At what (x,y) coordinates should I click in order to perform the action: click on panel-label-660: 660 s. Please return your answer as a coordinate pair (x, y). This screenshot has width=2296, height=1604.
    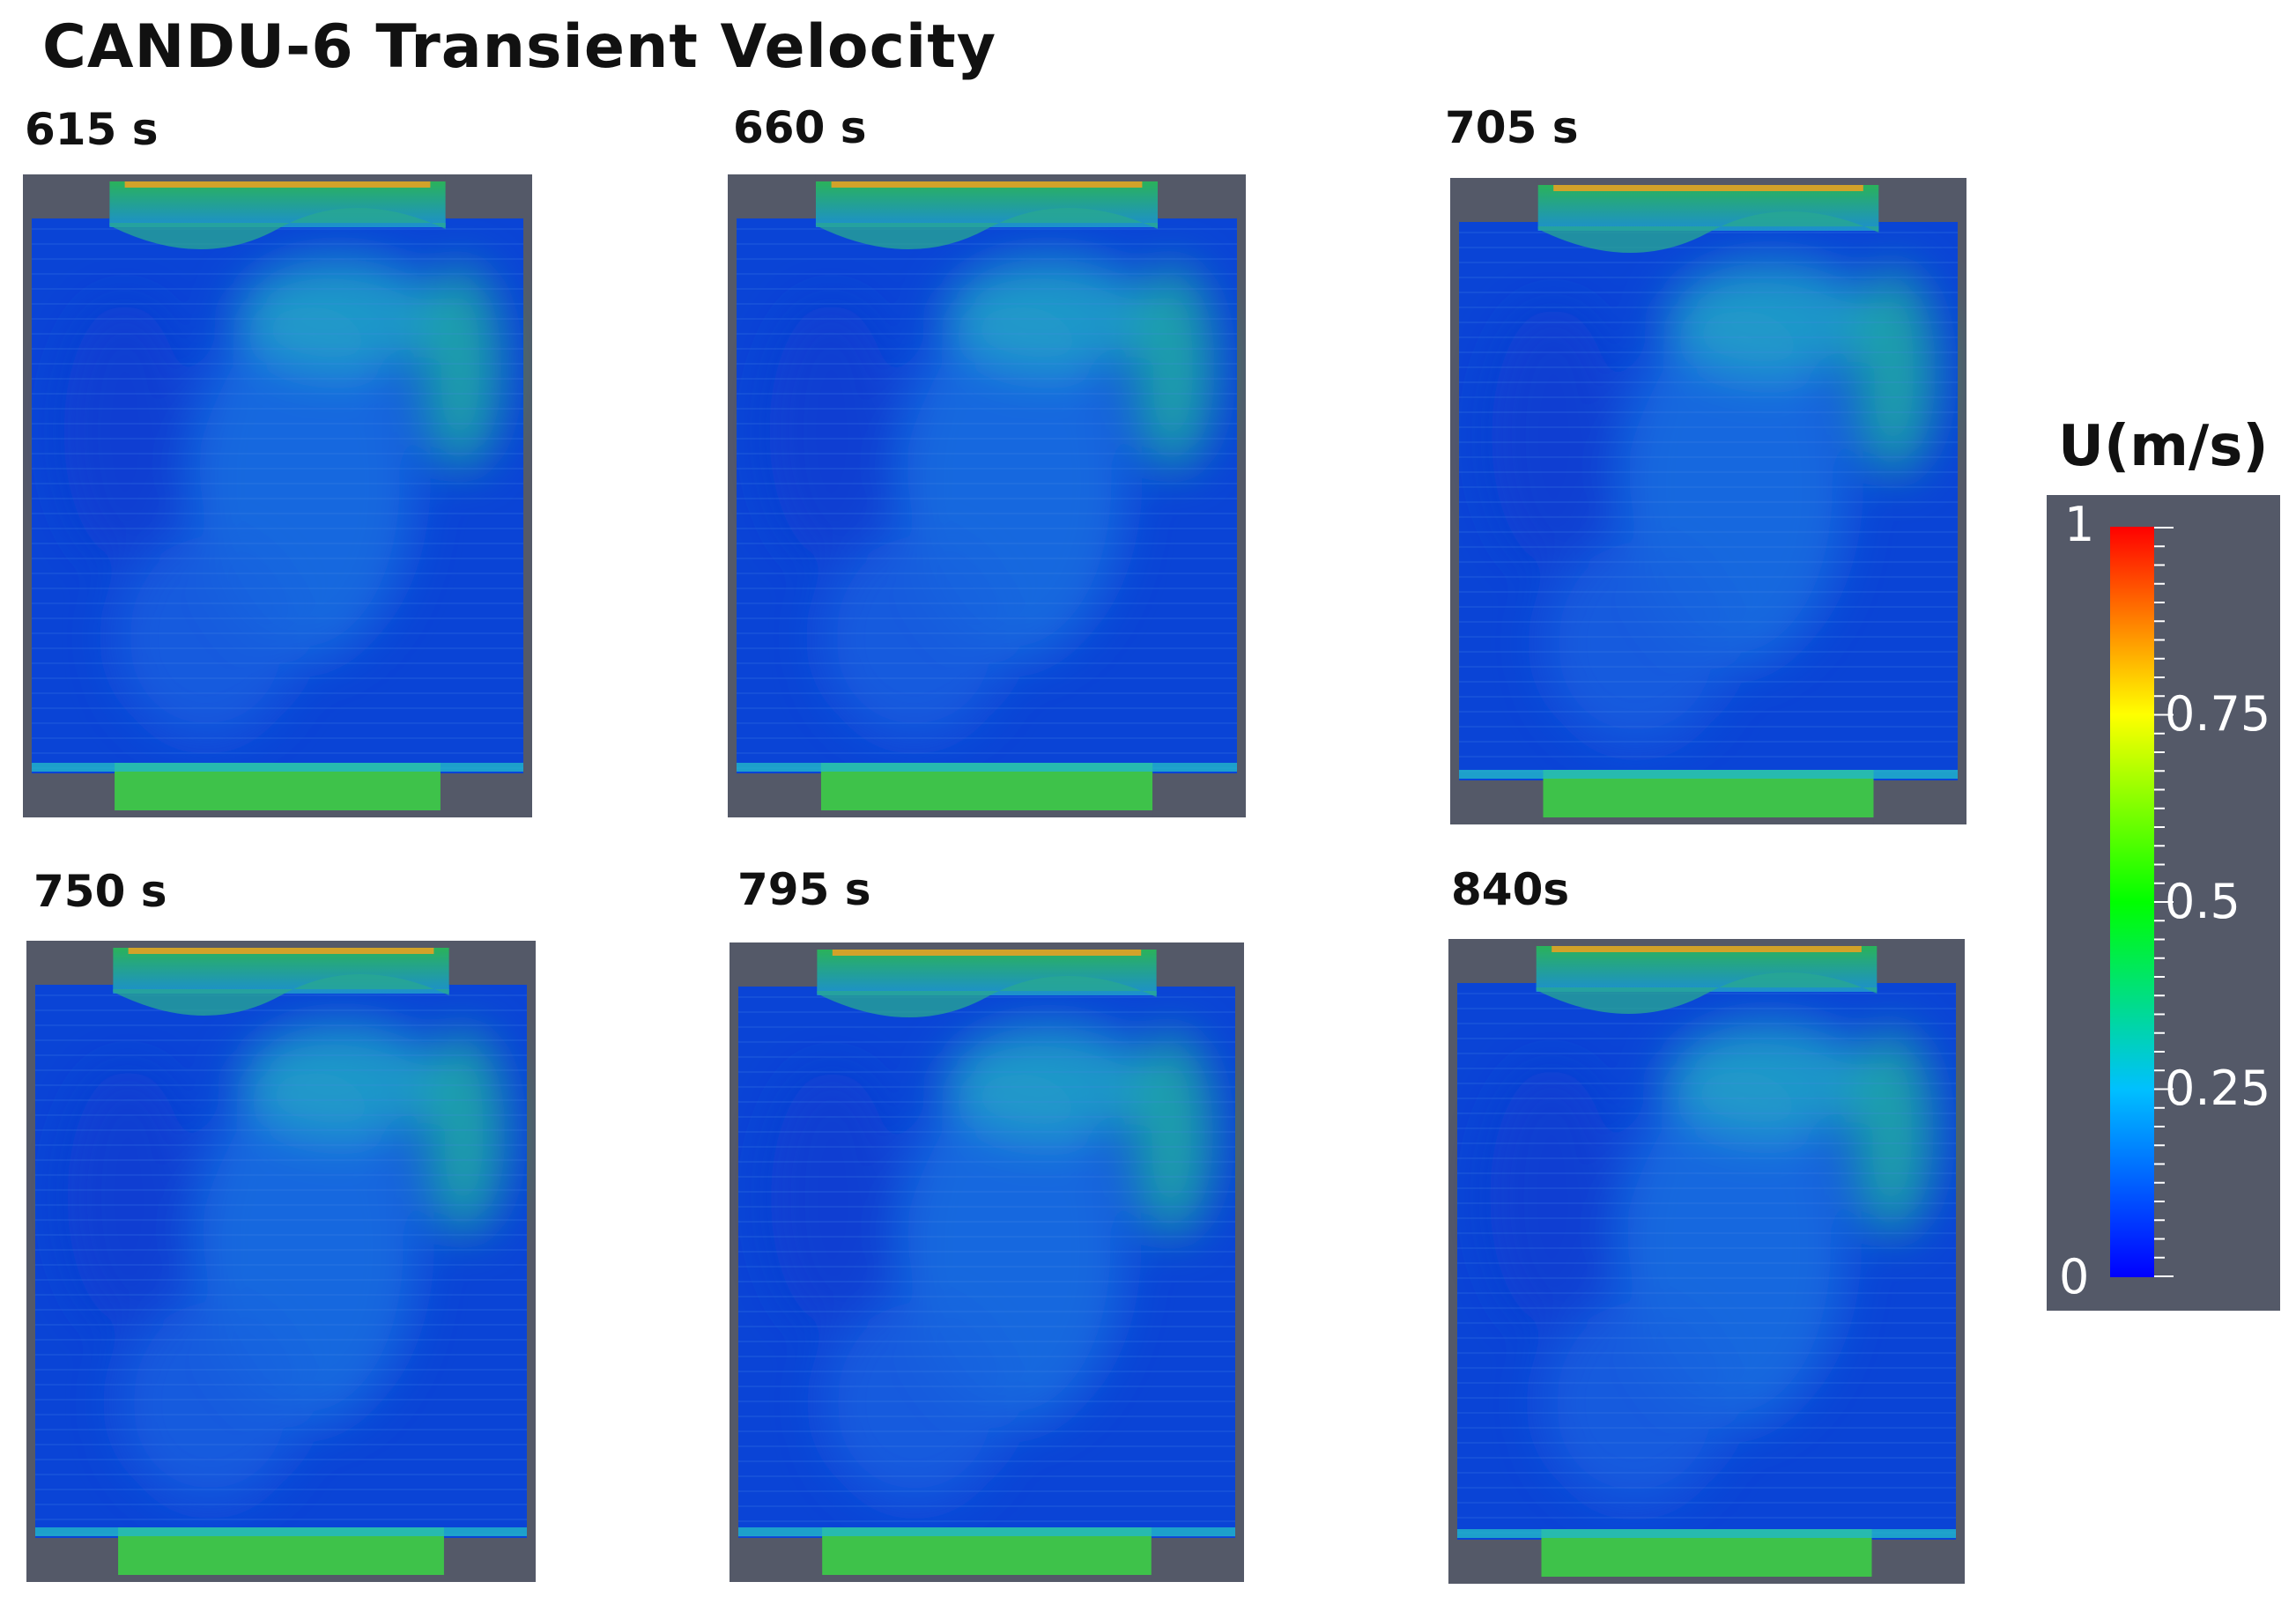
    Looking at the image, I should click on (800, 128).